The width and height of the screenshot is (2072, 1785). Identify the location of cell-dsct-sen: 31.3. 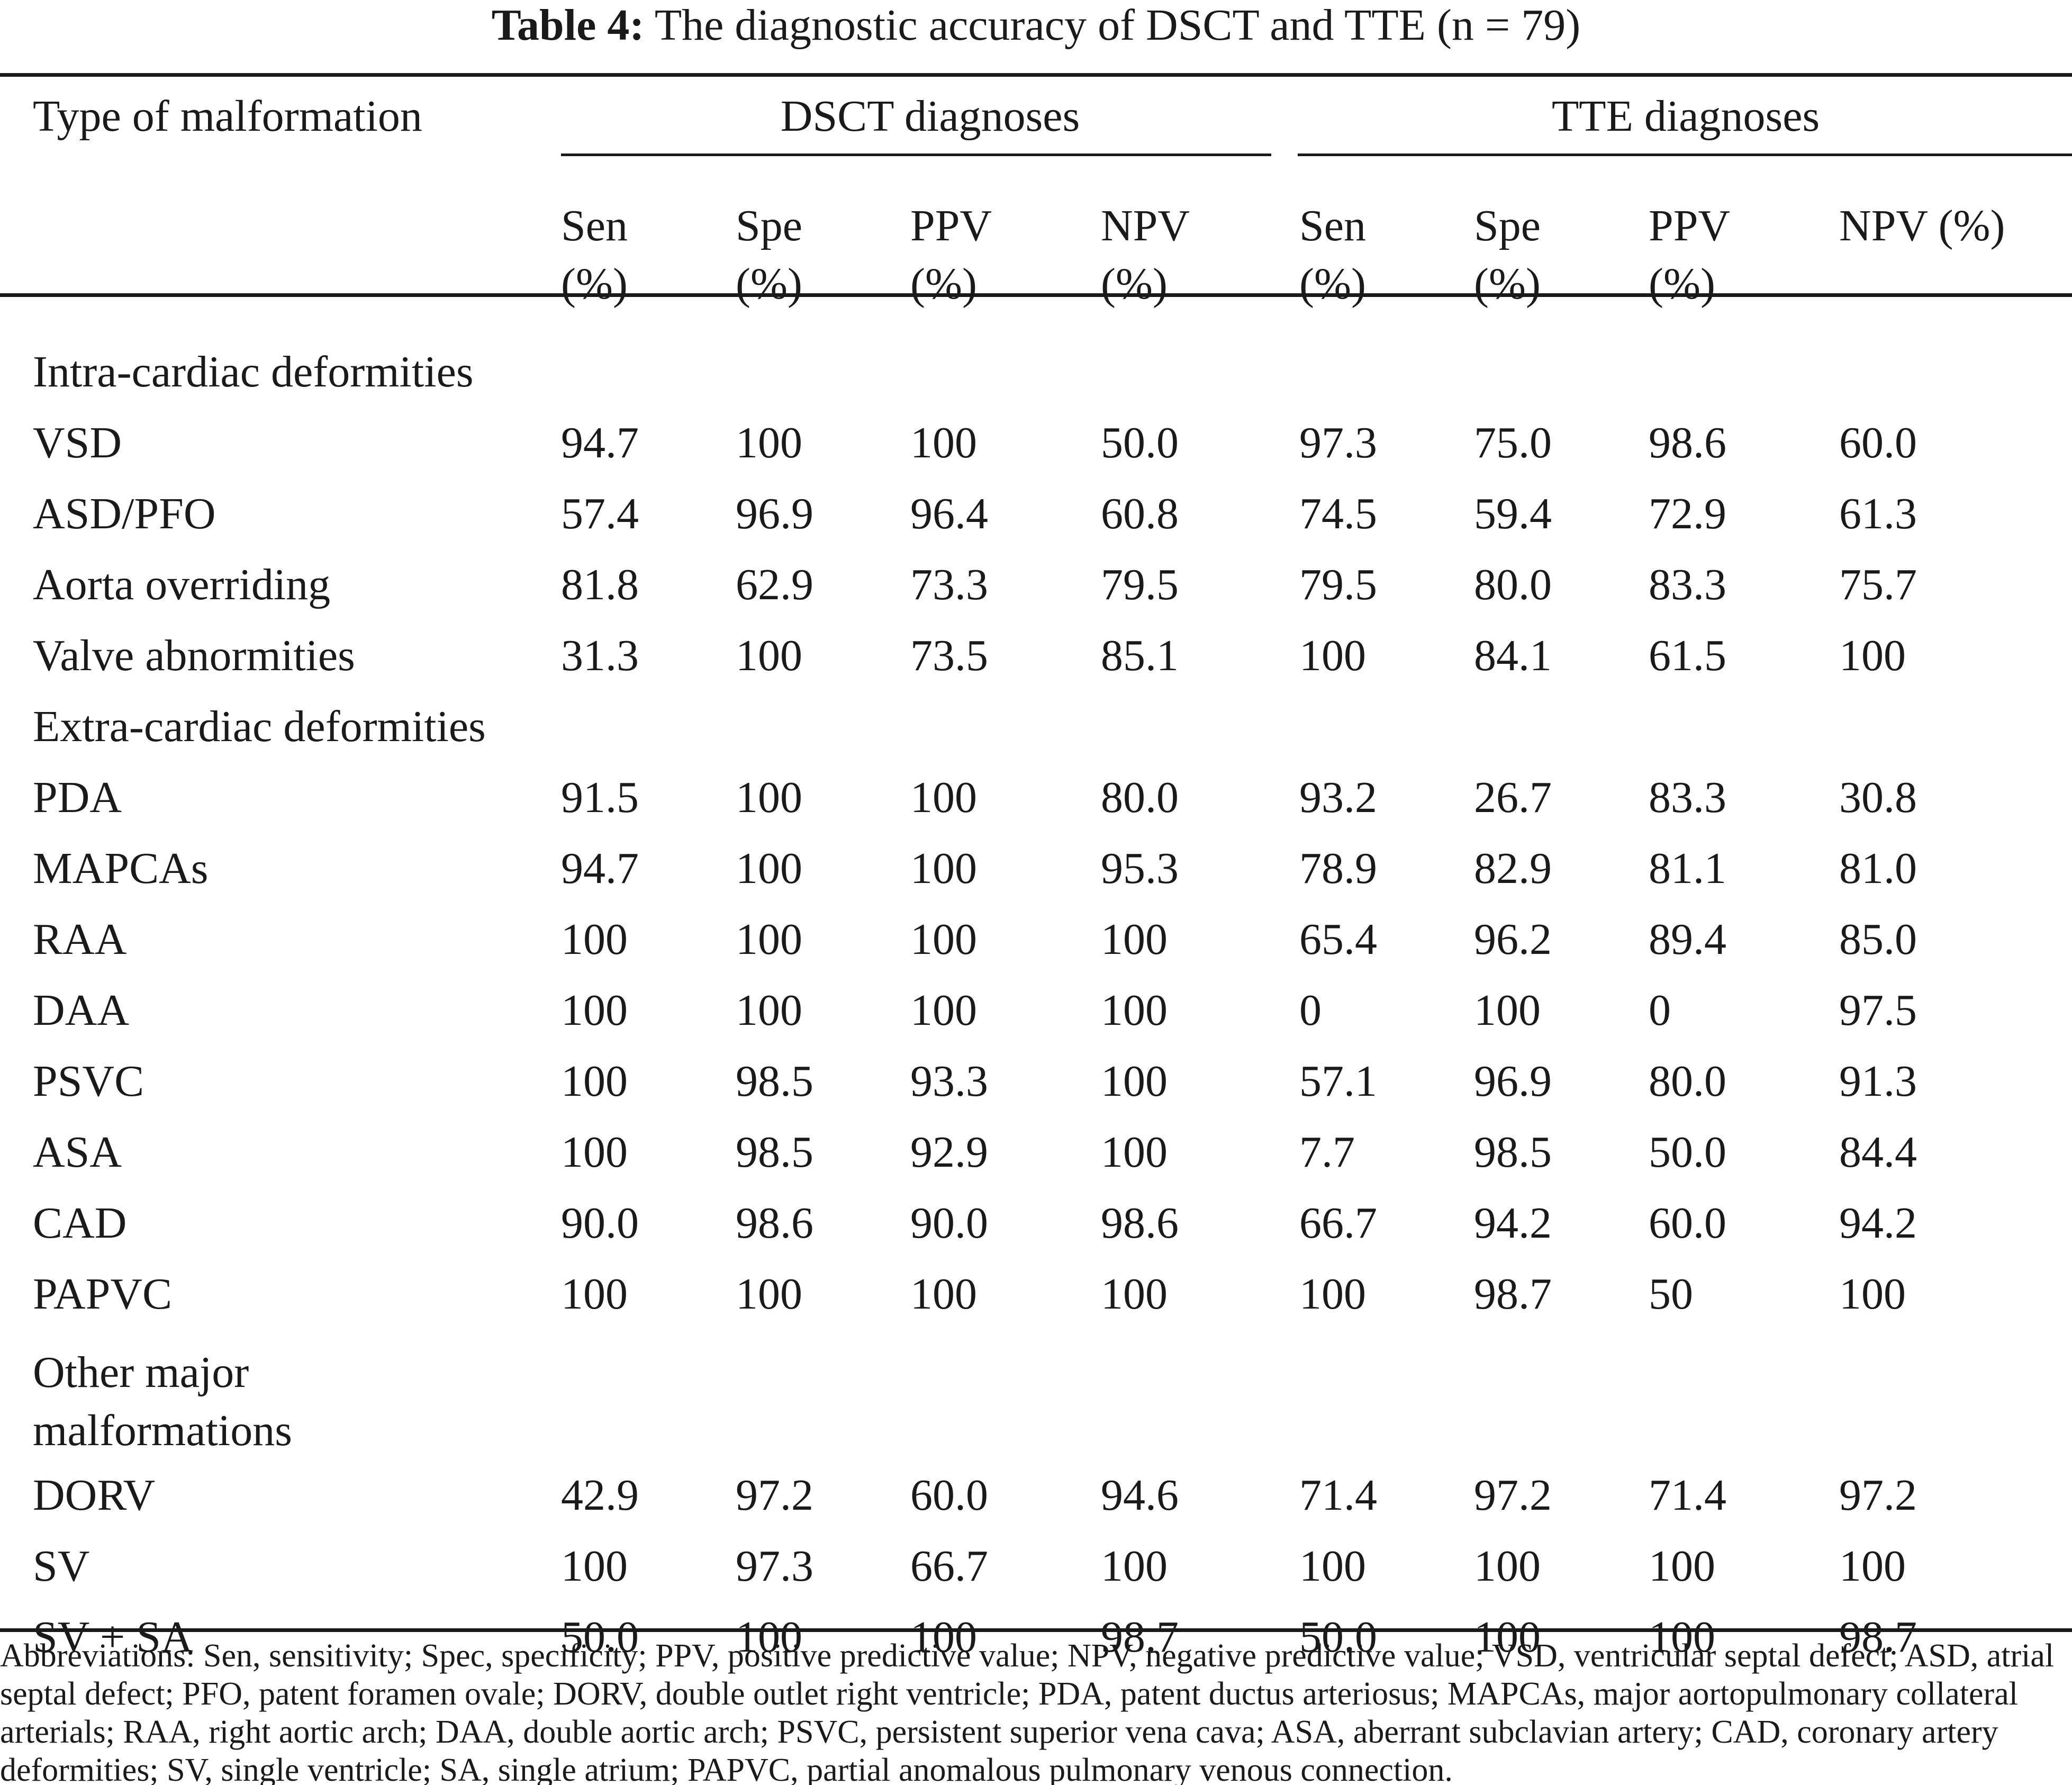
(600, 655).